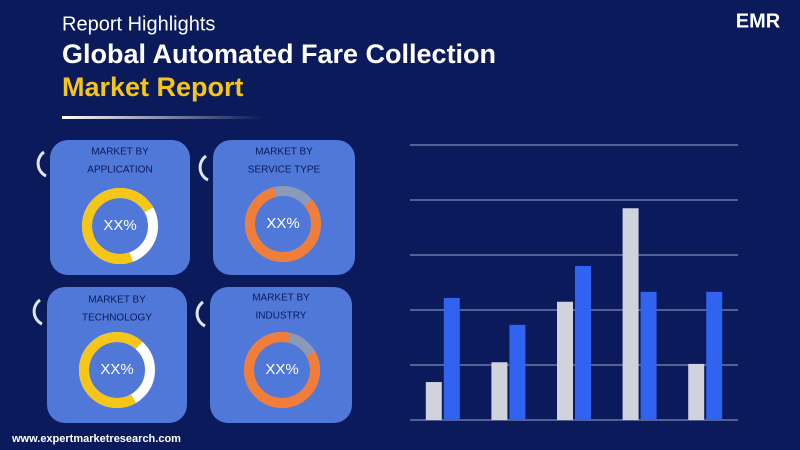 This screenshot has width=800, height=450. What do you see at coordinates (162, 117) in the screenshot?
I see `underline` at bounding box center [162, 117].